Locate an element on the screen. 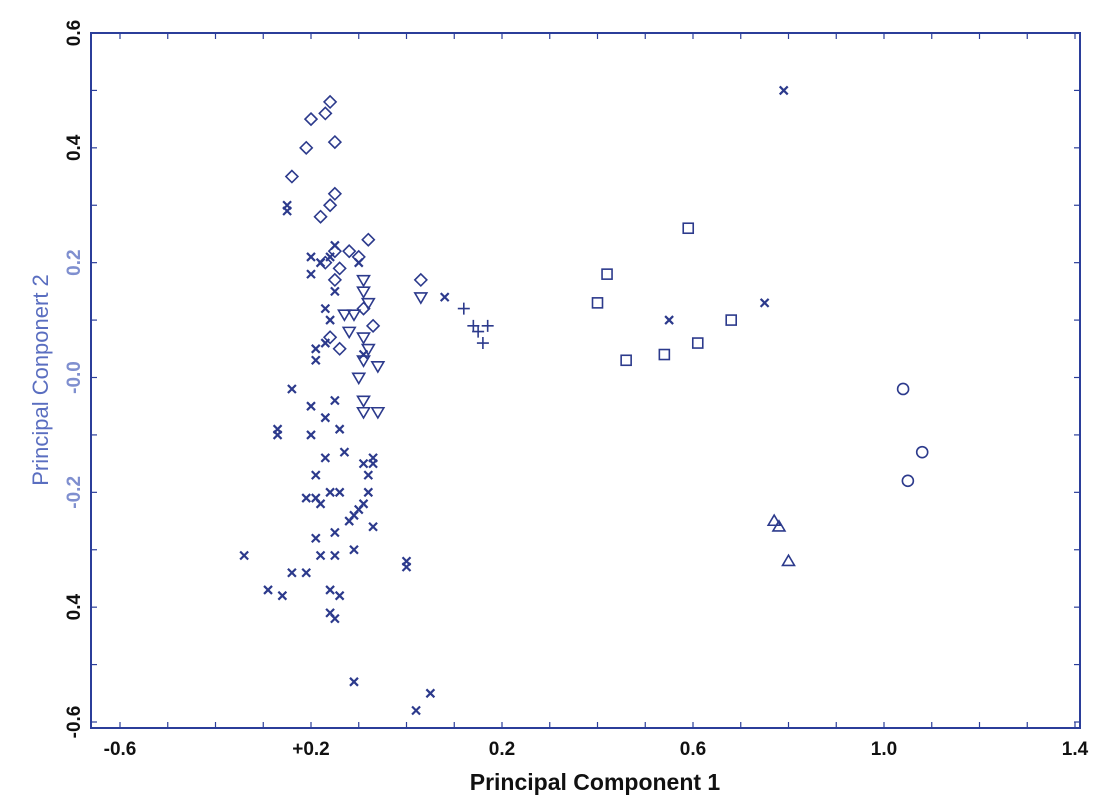 This screenshot has width=1099, height=803. x-tick-label: 0.2 is located at coordinates (502, 749).